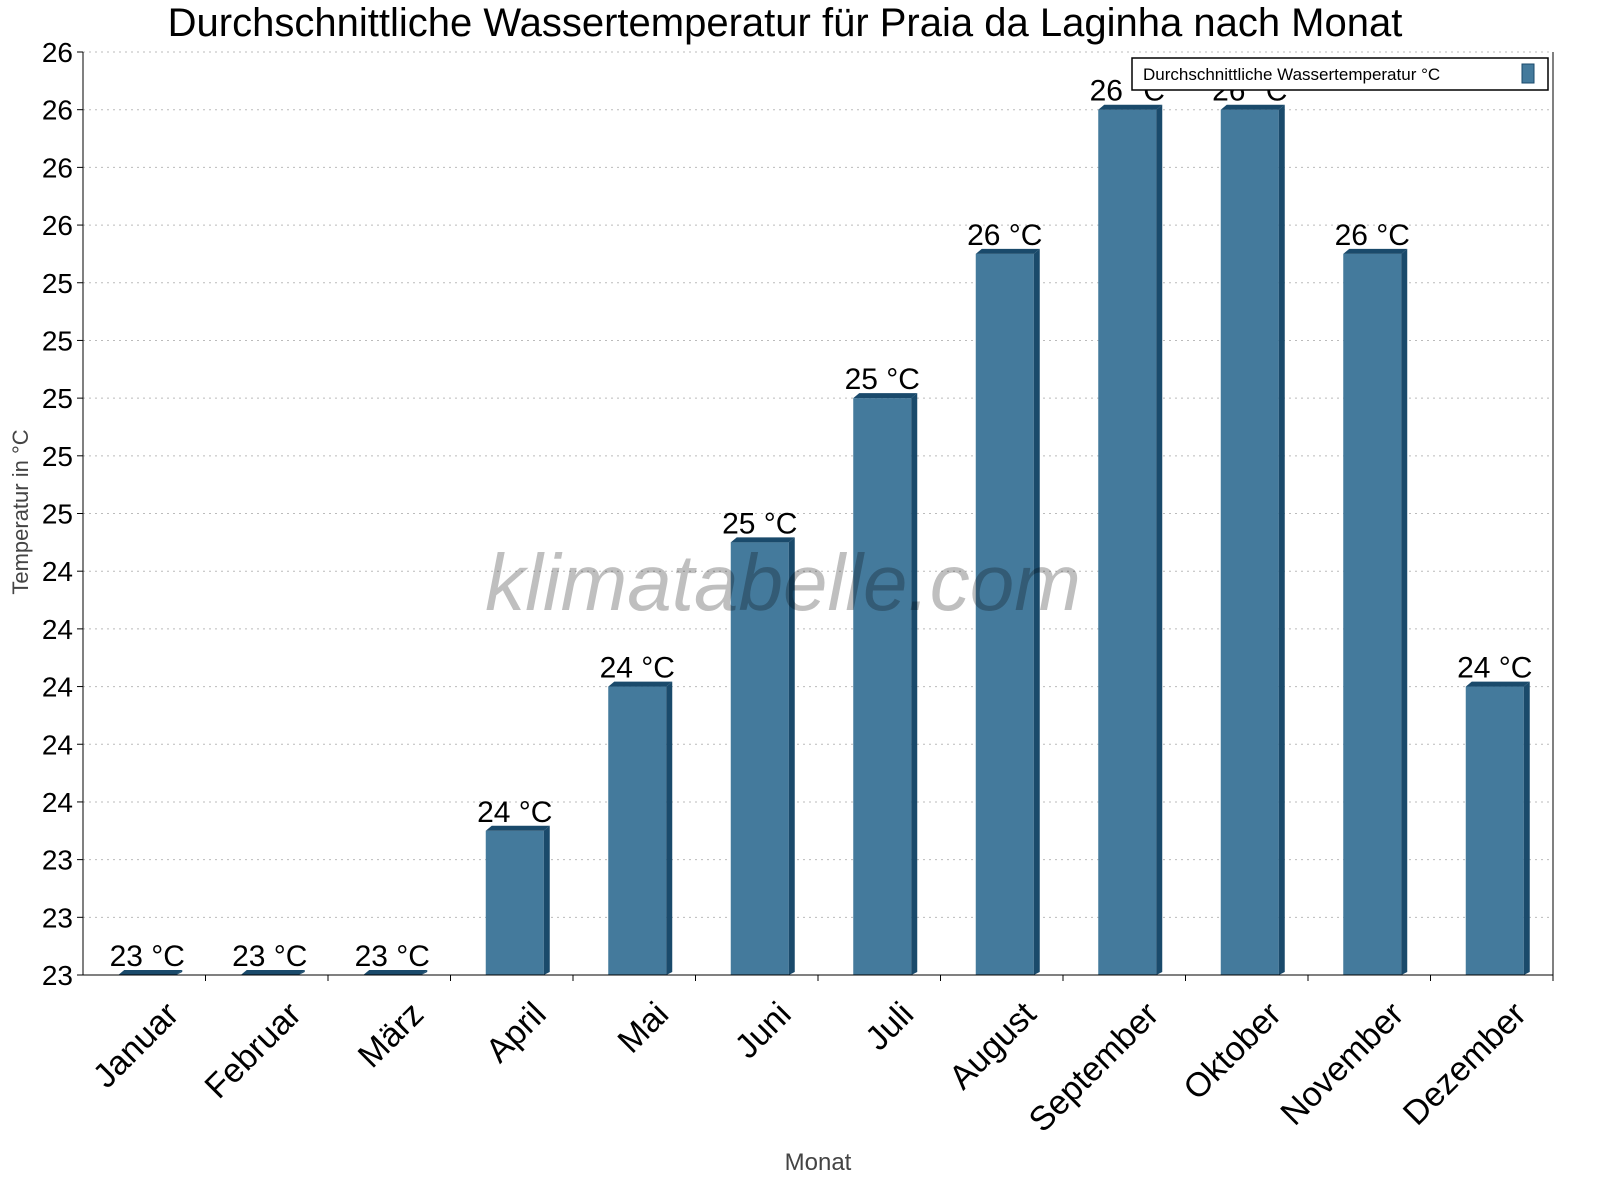 This screenshot has width=1600, height=1200. What do you see at coordinates (818, 1162) in the screenshot?
I see `x-axis-label: Monat` at bounding box center [818, 1162].